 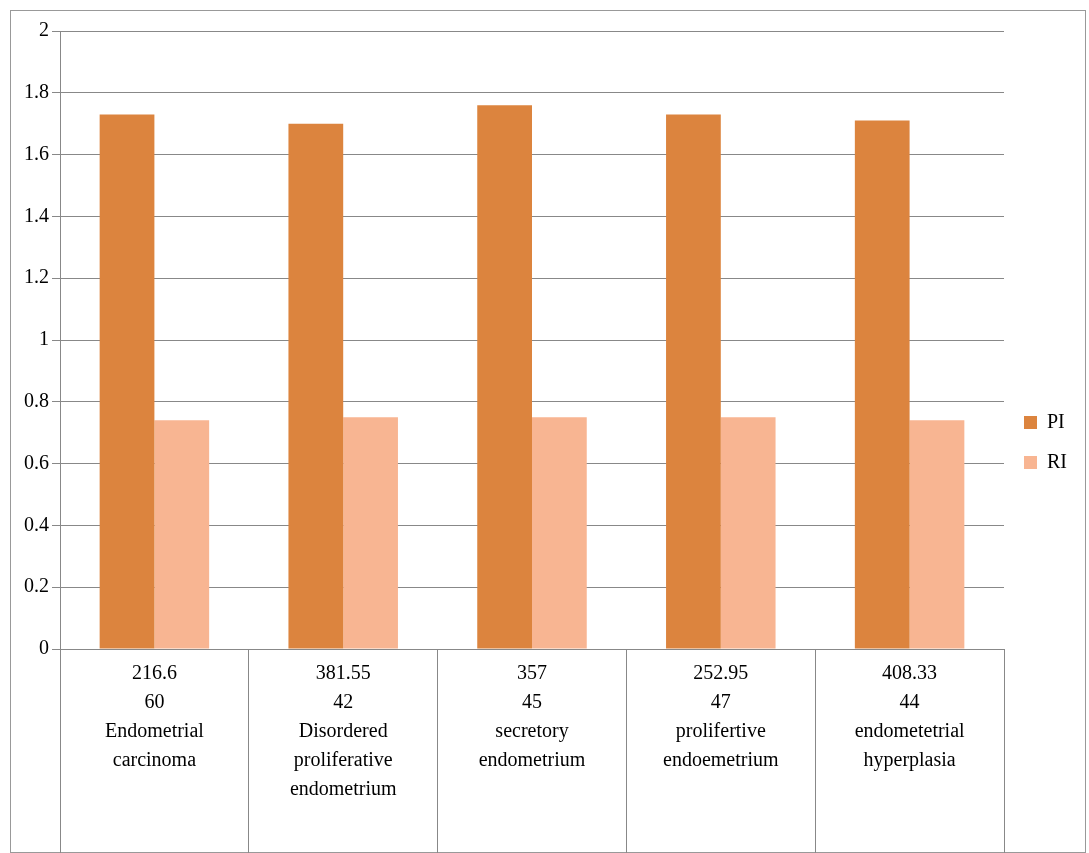 I want to click on y-tick-label: 0.6, so click(x=36, y=461).